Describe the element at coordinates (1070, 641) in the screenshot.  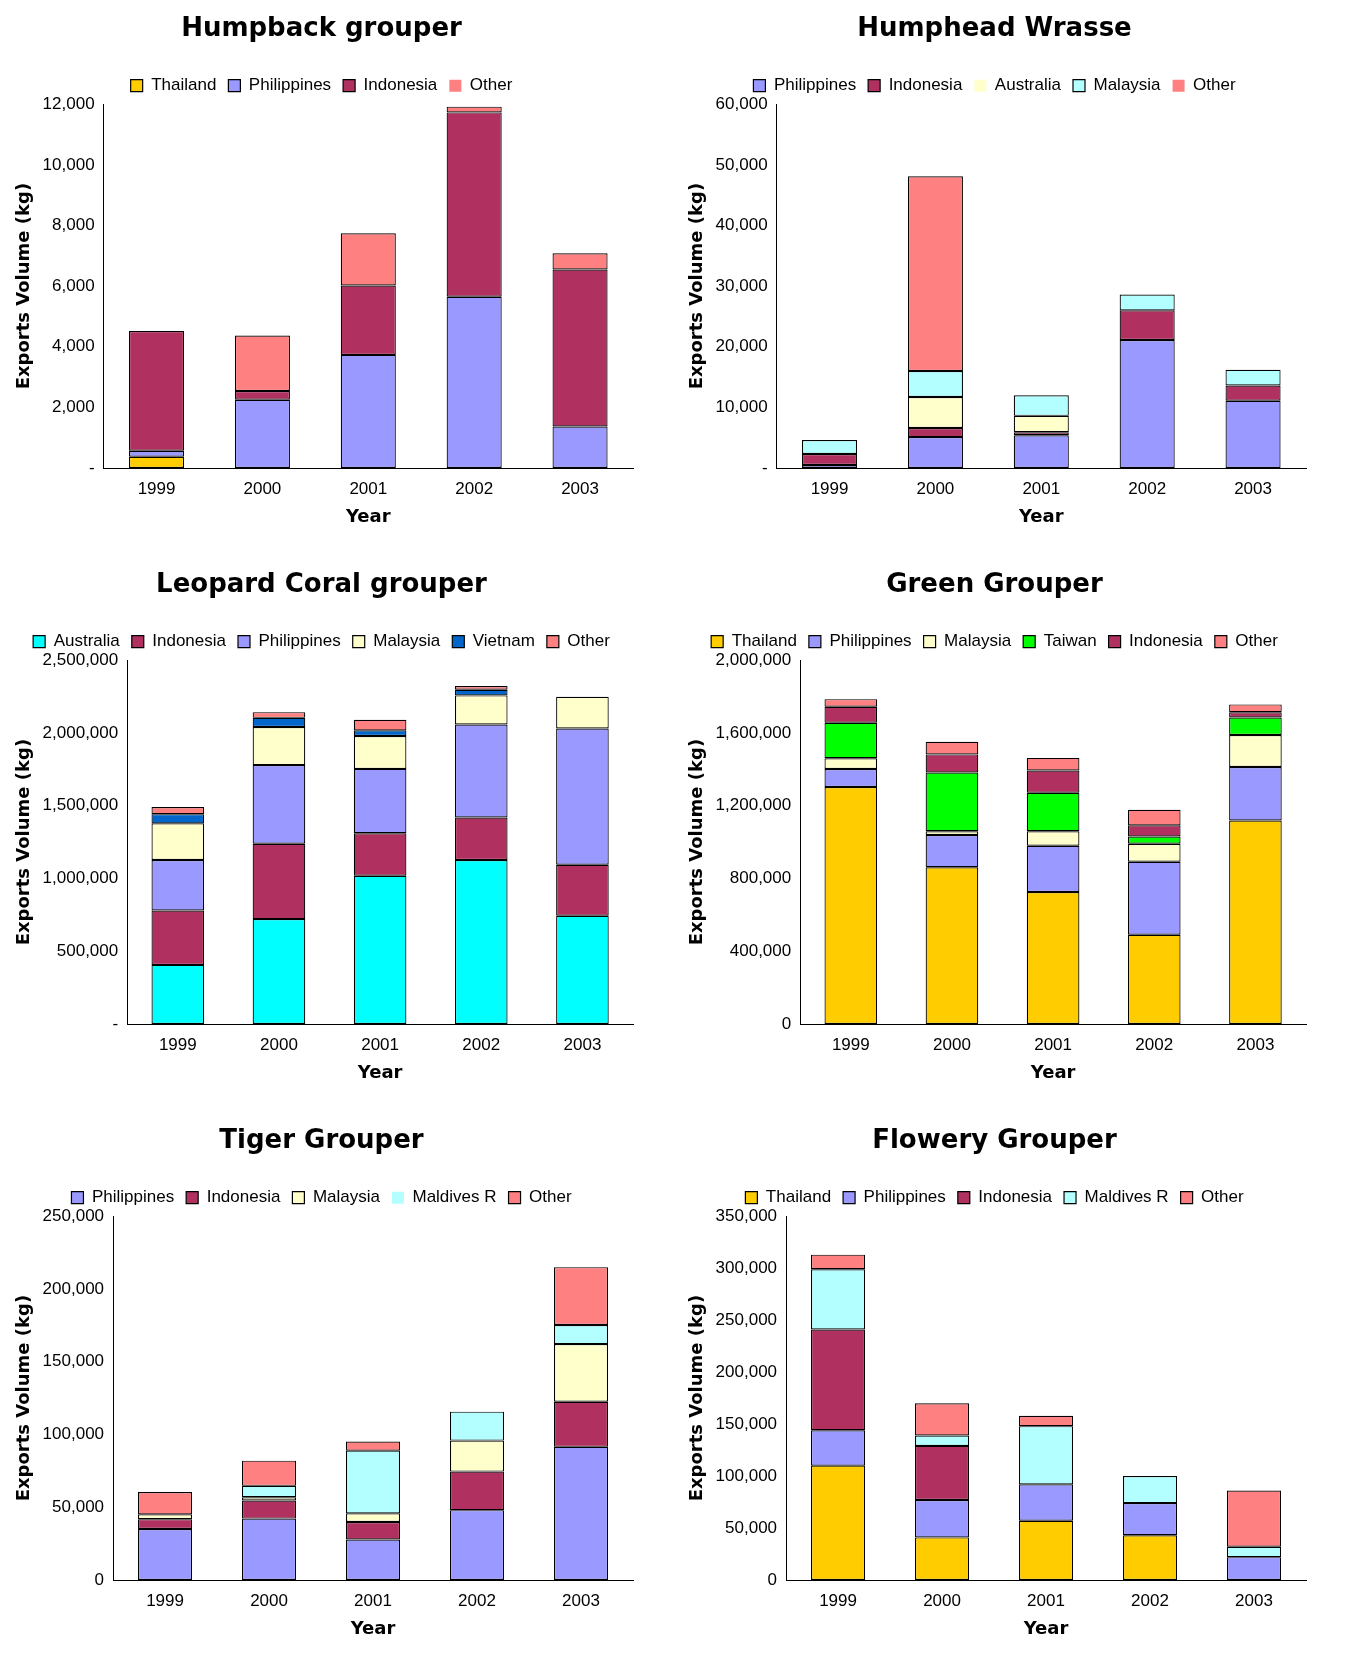
I see `legend-label: Taiwan` at that location.